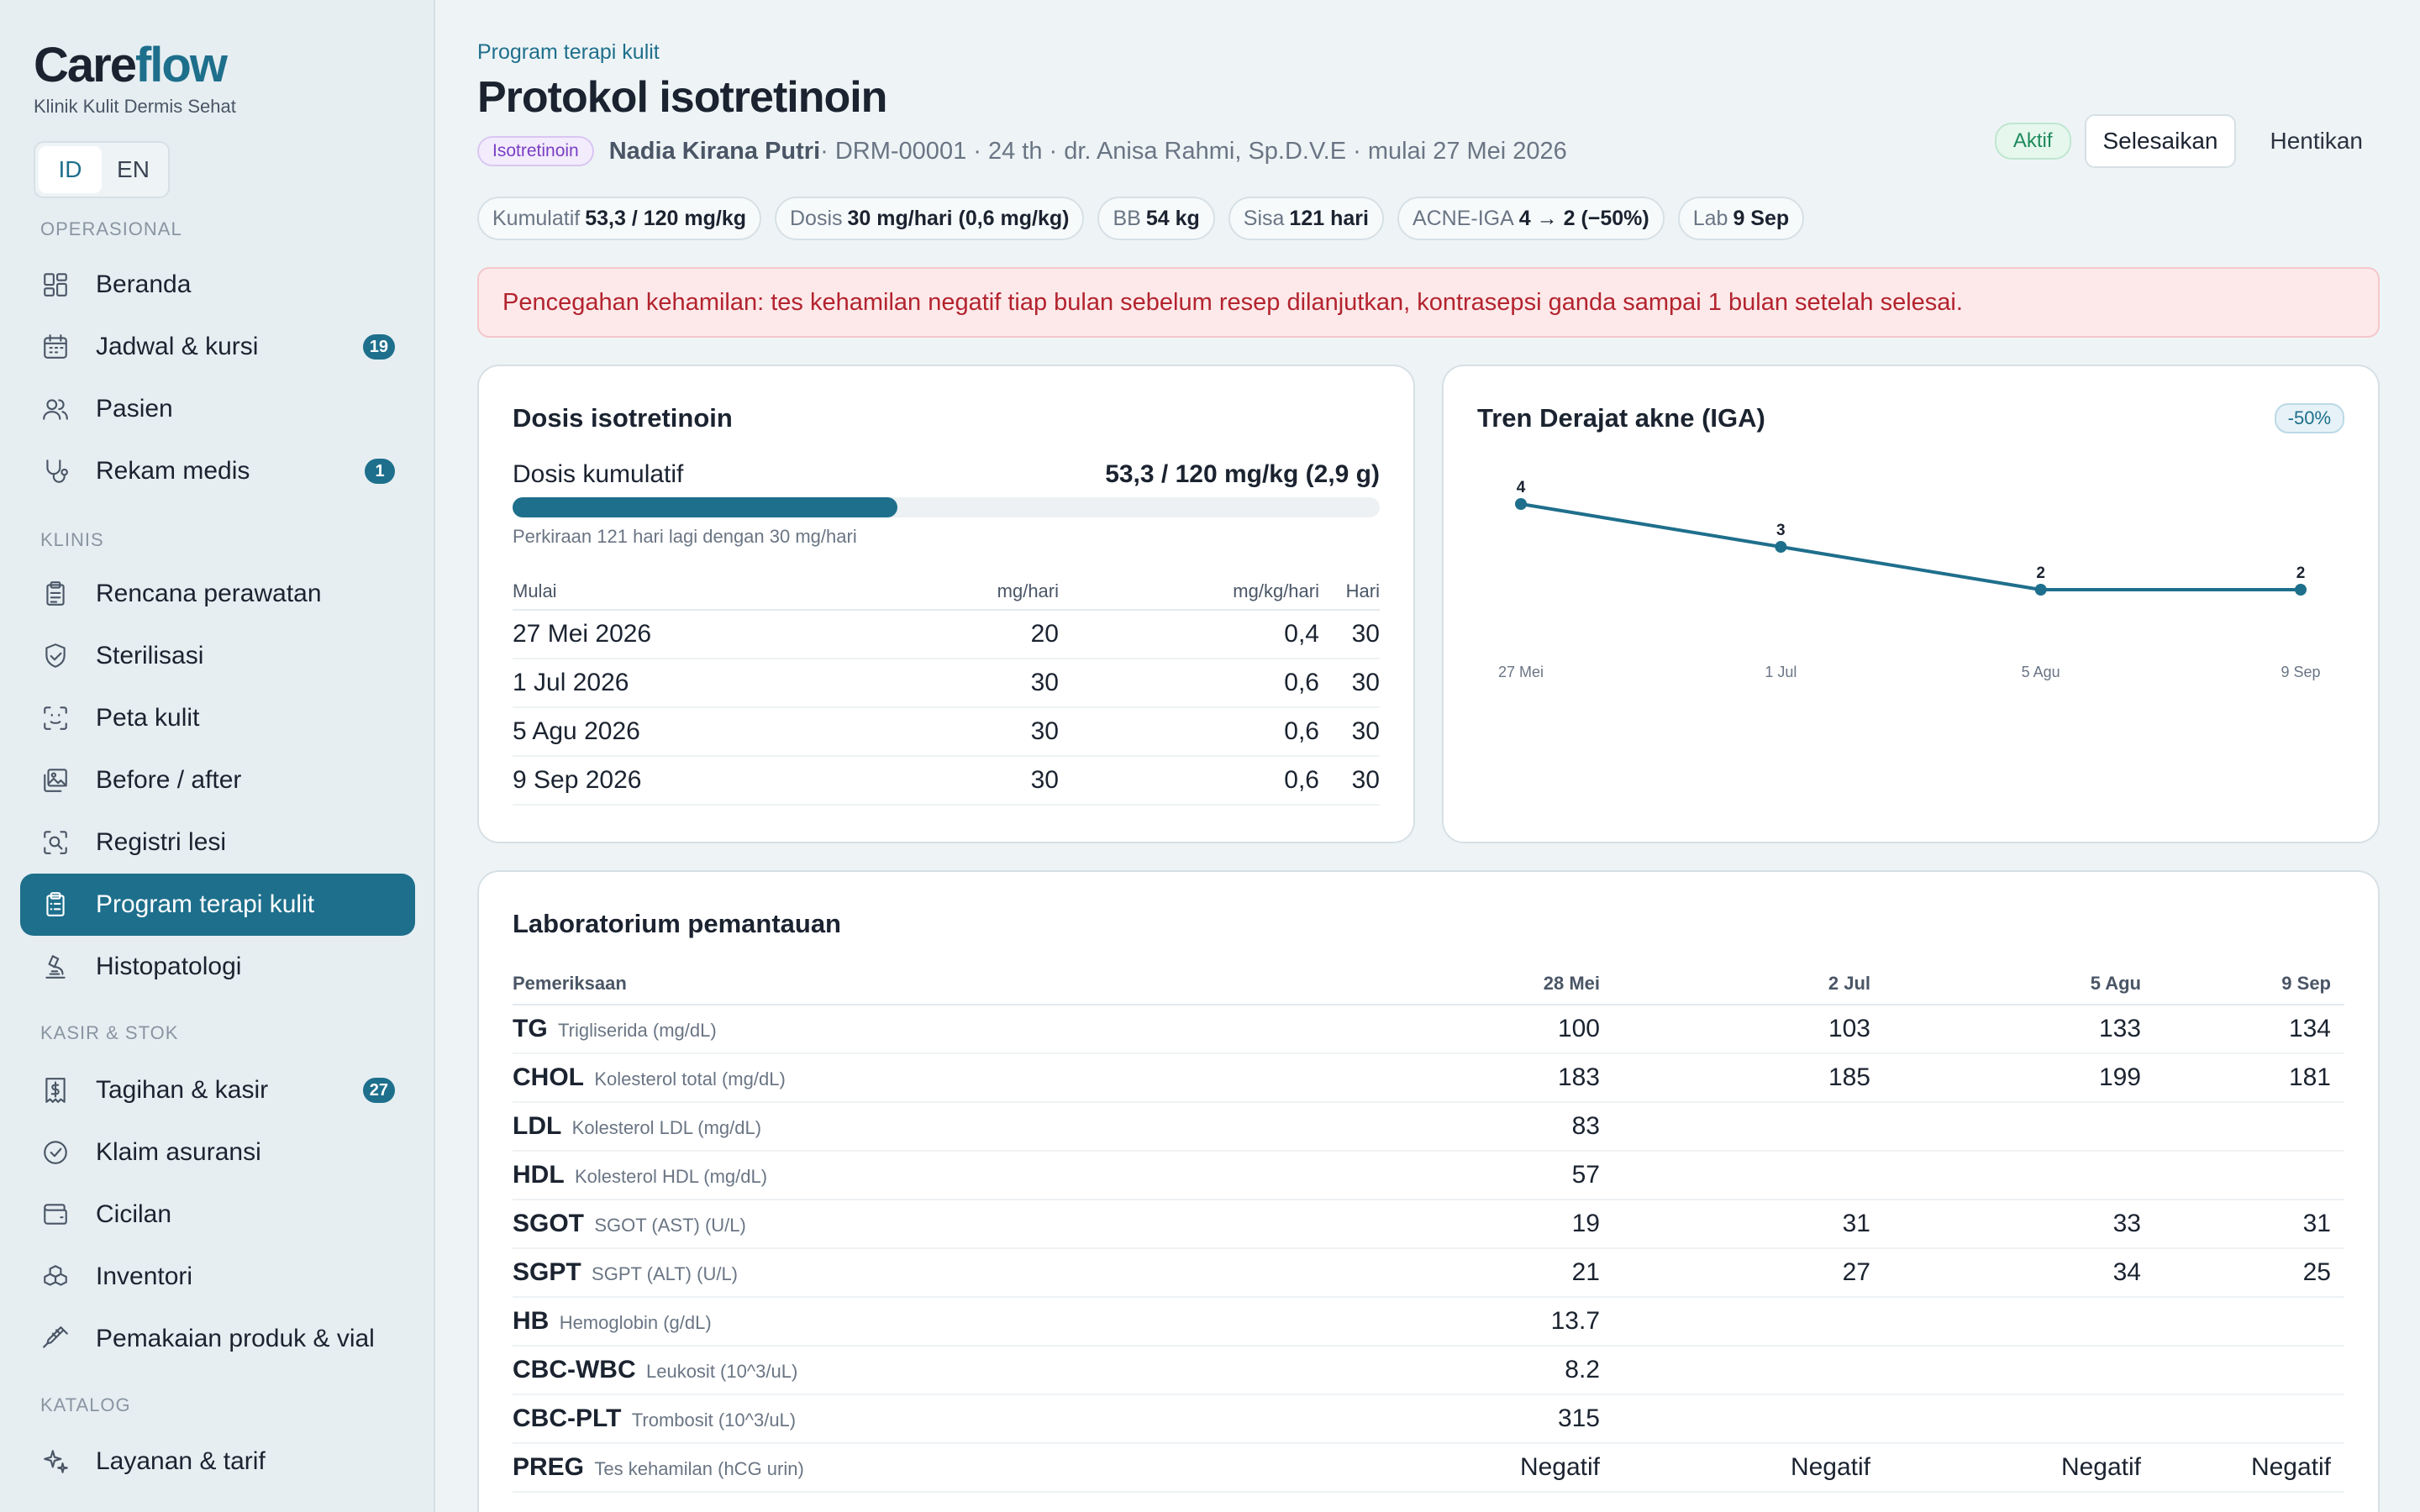  I want to click on lab-value-cell: 8.2, so click(1483, 1370).